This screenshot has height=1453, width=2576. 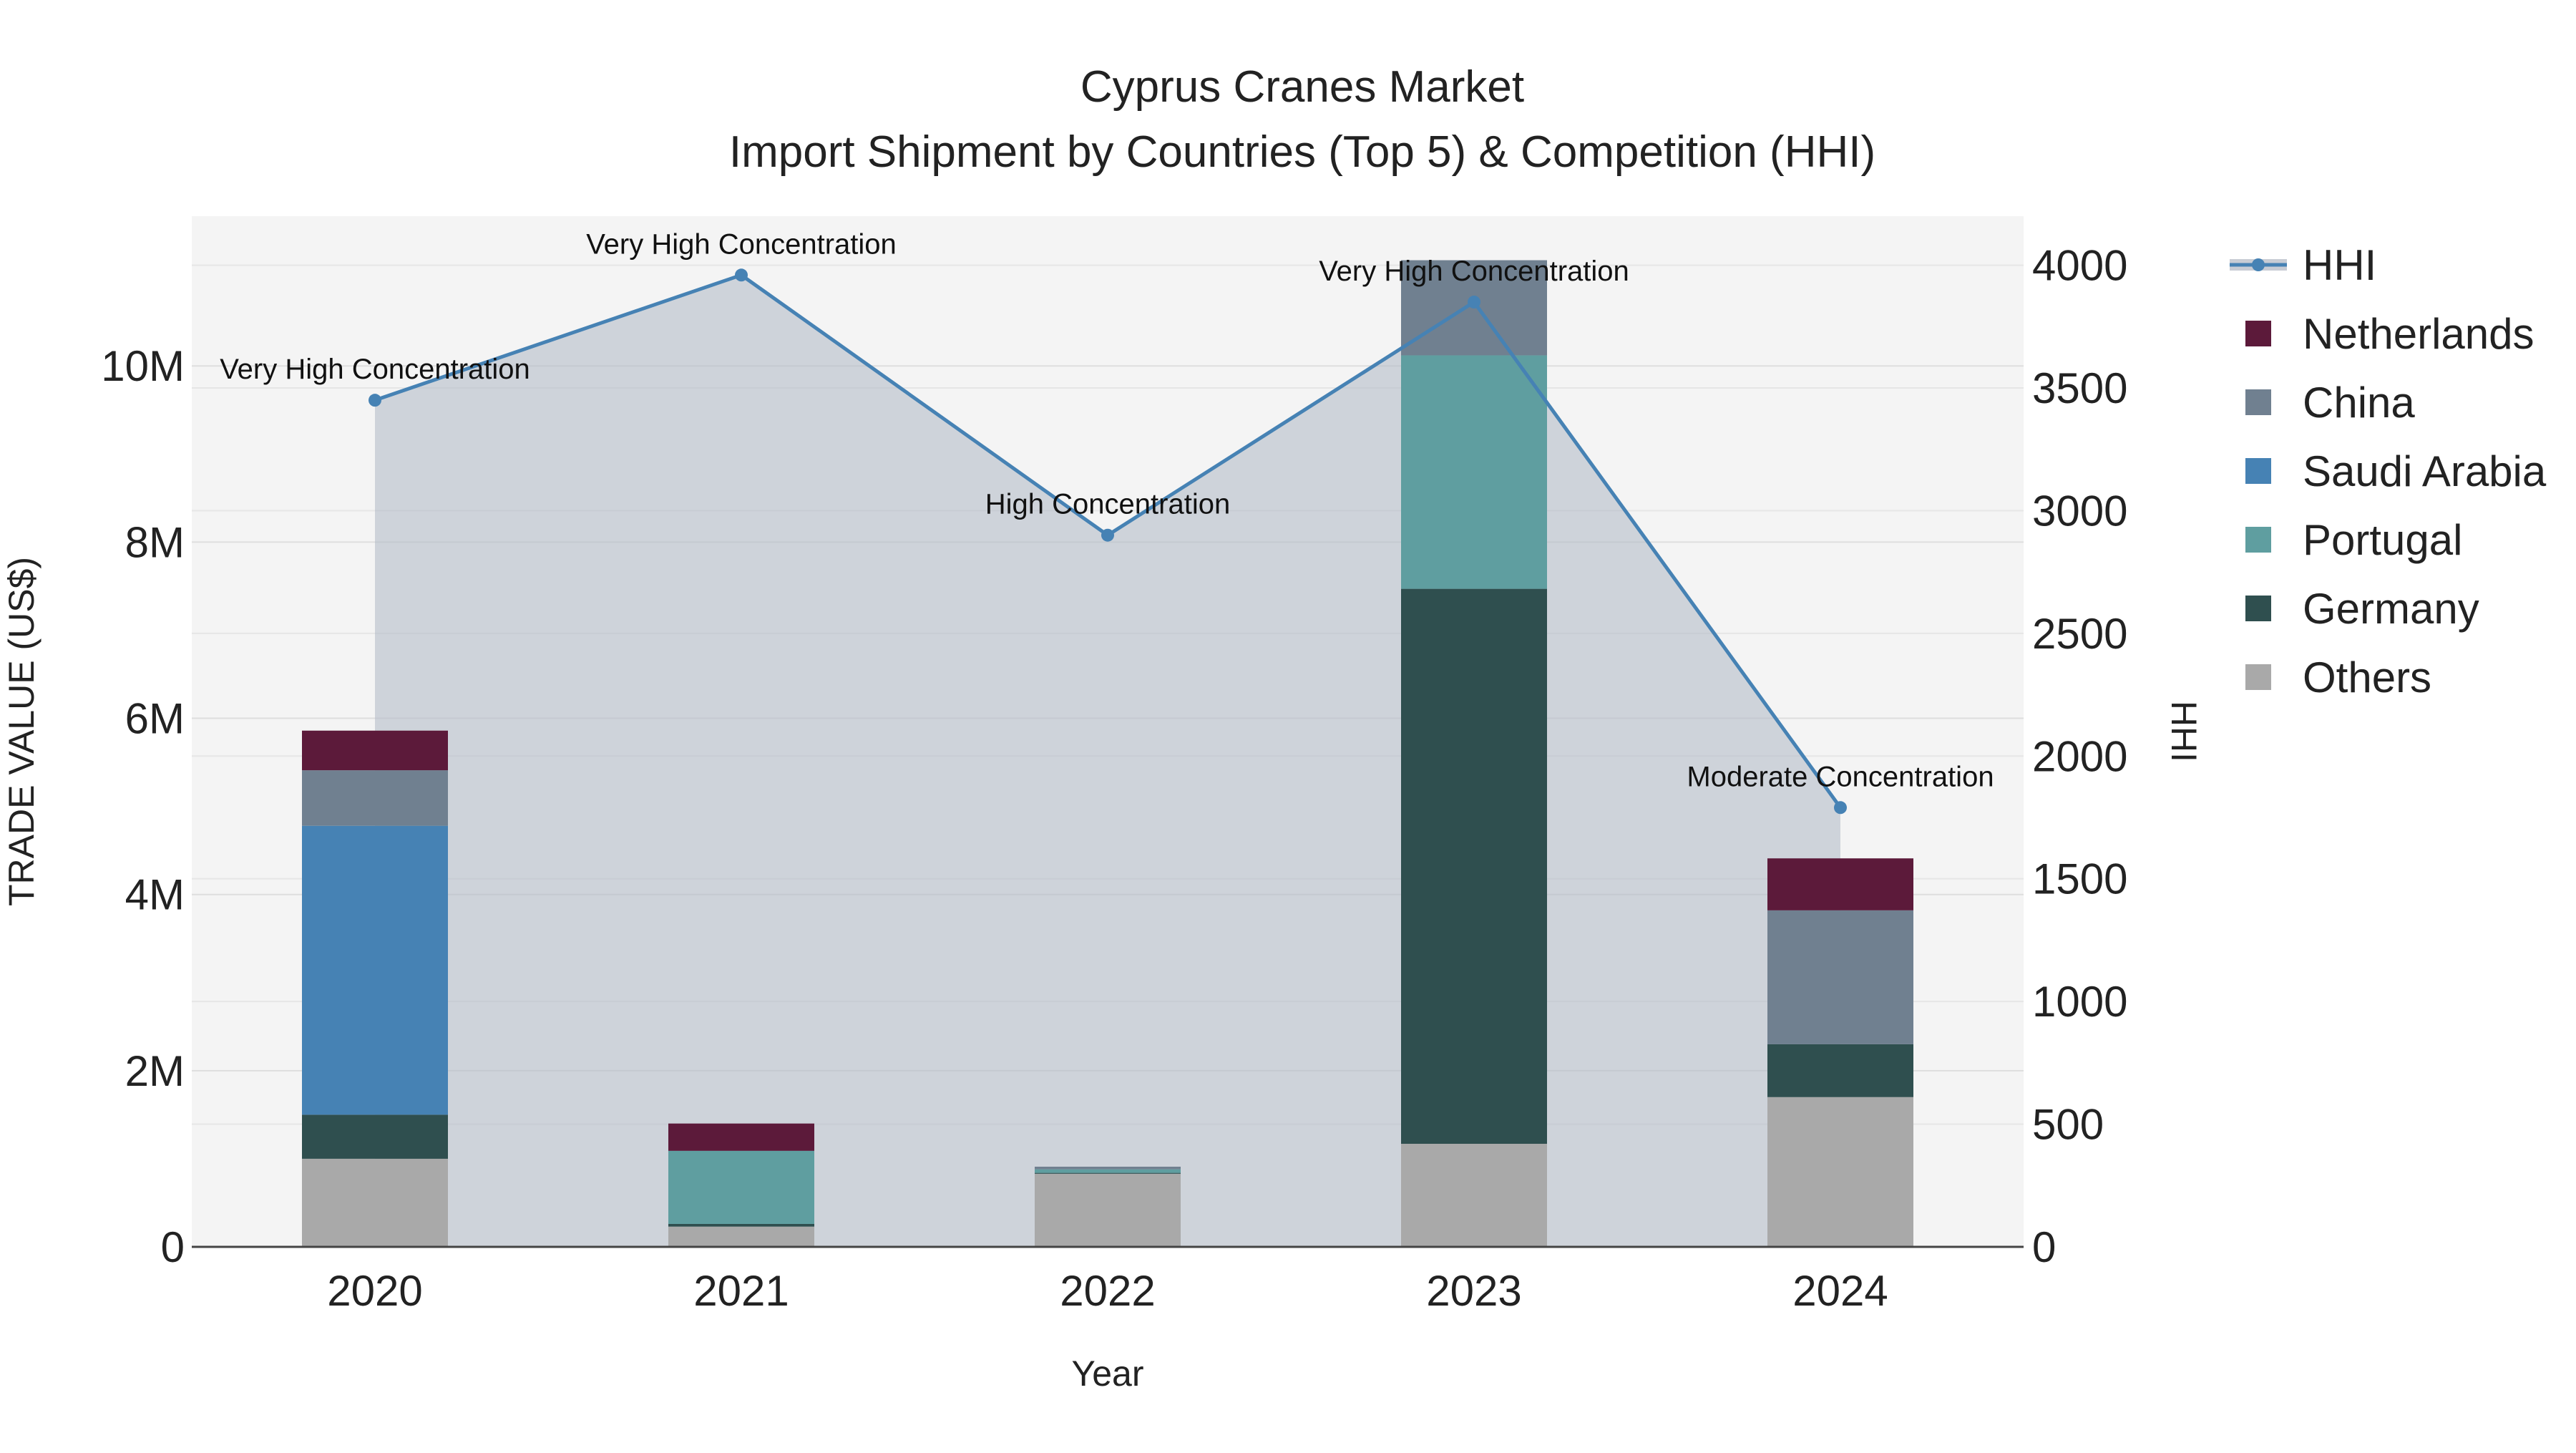 What do you see at coordinates (741, 244) in the screenshot?
I see `hhi-annotation-2021: Very High Concentration` at bounding box center [741, 244].